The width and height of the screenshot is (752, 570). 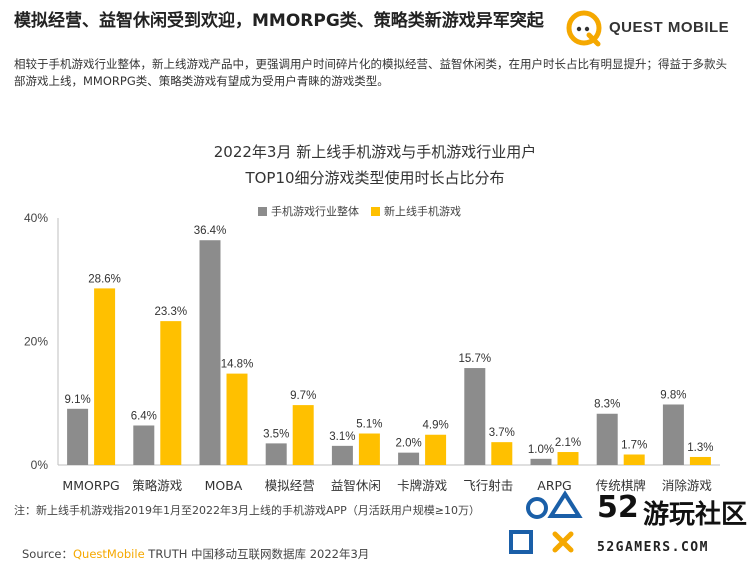 I want to click on x-tick-label: 消除游戏, so click(x=687, y=485).